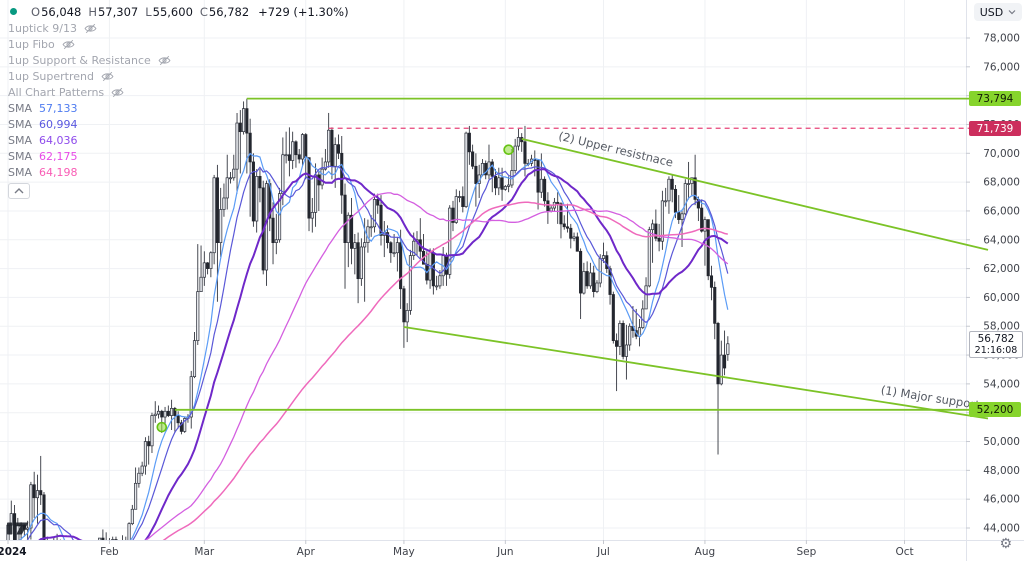 The height and width of the screenshot is (561, 1024). What do you see at coordinates (1005, 544) in the screenshot?
I see `gear-icon: ⚙` at bounding box center [1005, 544].